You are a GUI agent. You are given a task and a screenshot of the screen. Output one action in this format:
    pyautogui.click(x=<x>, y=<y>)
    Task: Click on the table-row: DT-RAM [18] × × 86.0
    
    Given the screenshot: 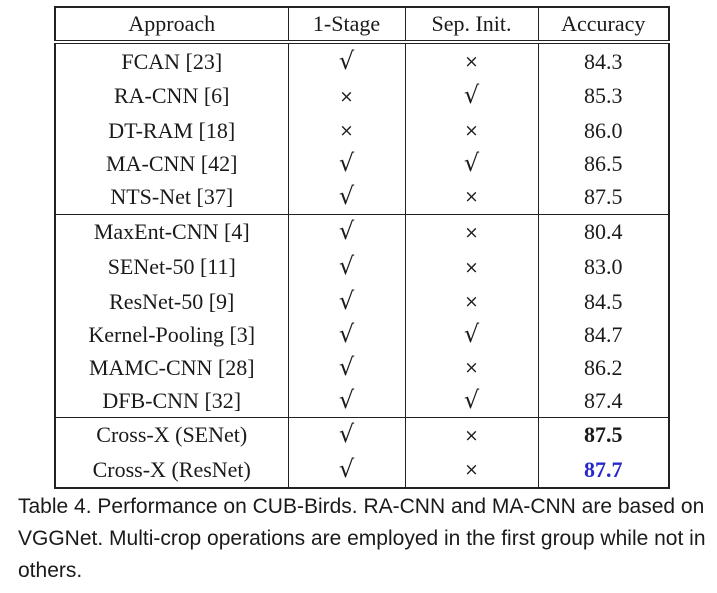 What is the action you would take?
    pyautogui.click(x=362, y=130)
    